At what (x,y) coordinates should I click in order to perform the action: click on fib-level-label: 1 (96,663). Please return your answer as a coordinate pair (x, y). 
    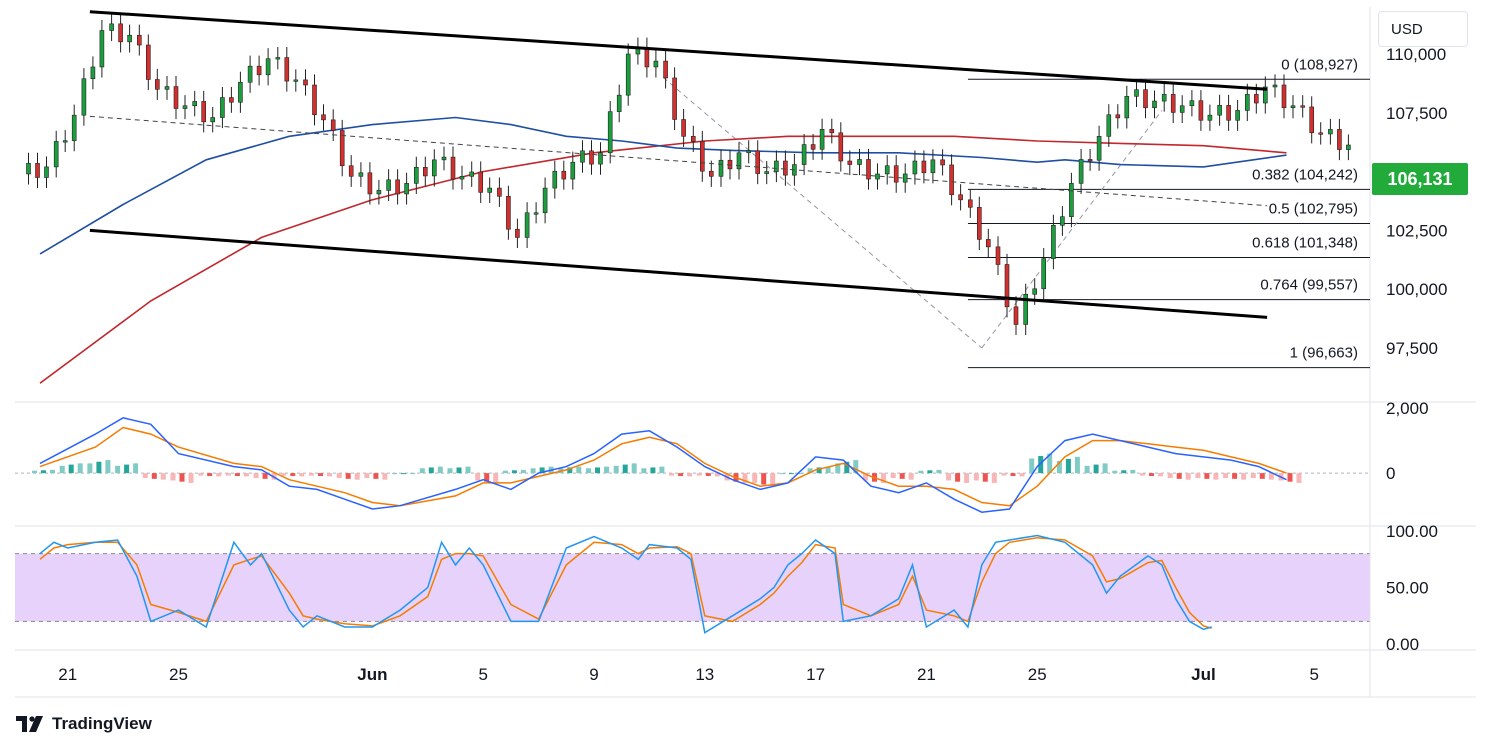
    Looking at the image, I should click on (1324, 353).